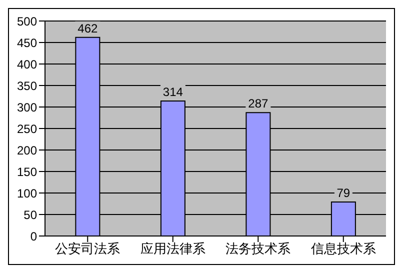 This screenshot has width=401, height=271. I want to click on y-tick-label: 300, so click(27, 107).